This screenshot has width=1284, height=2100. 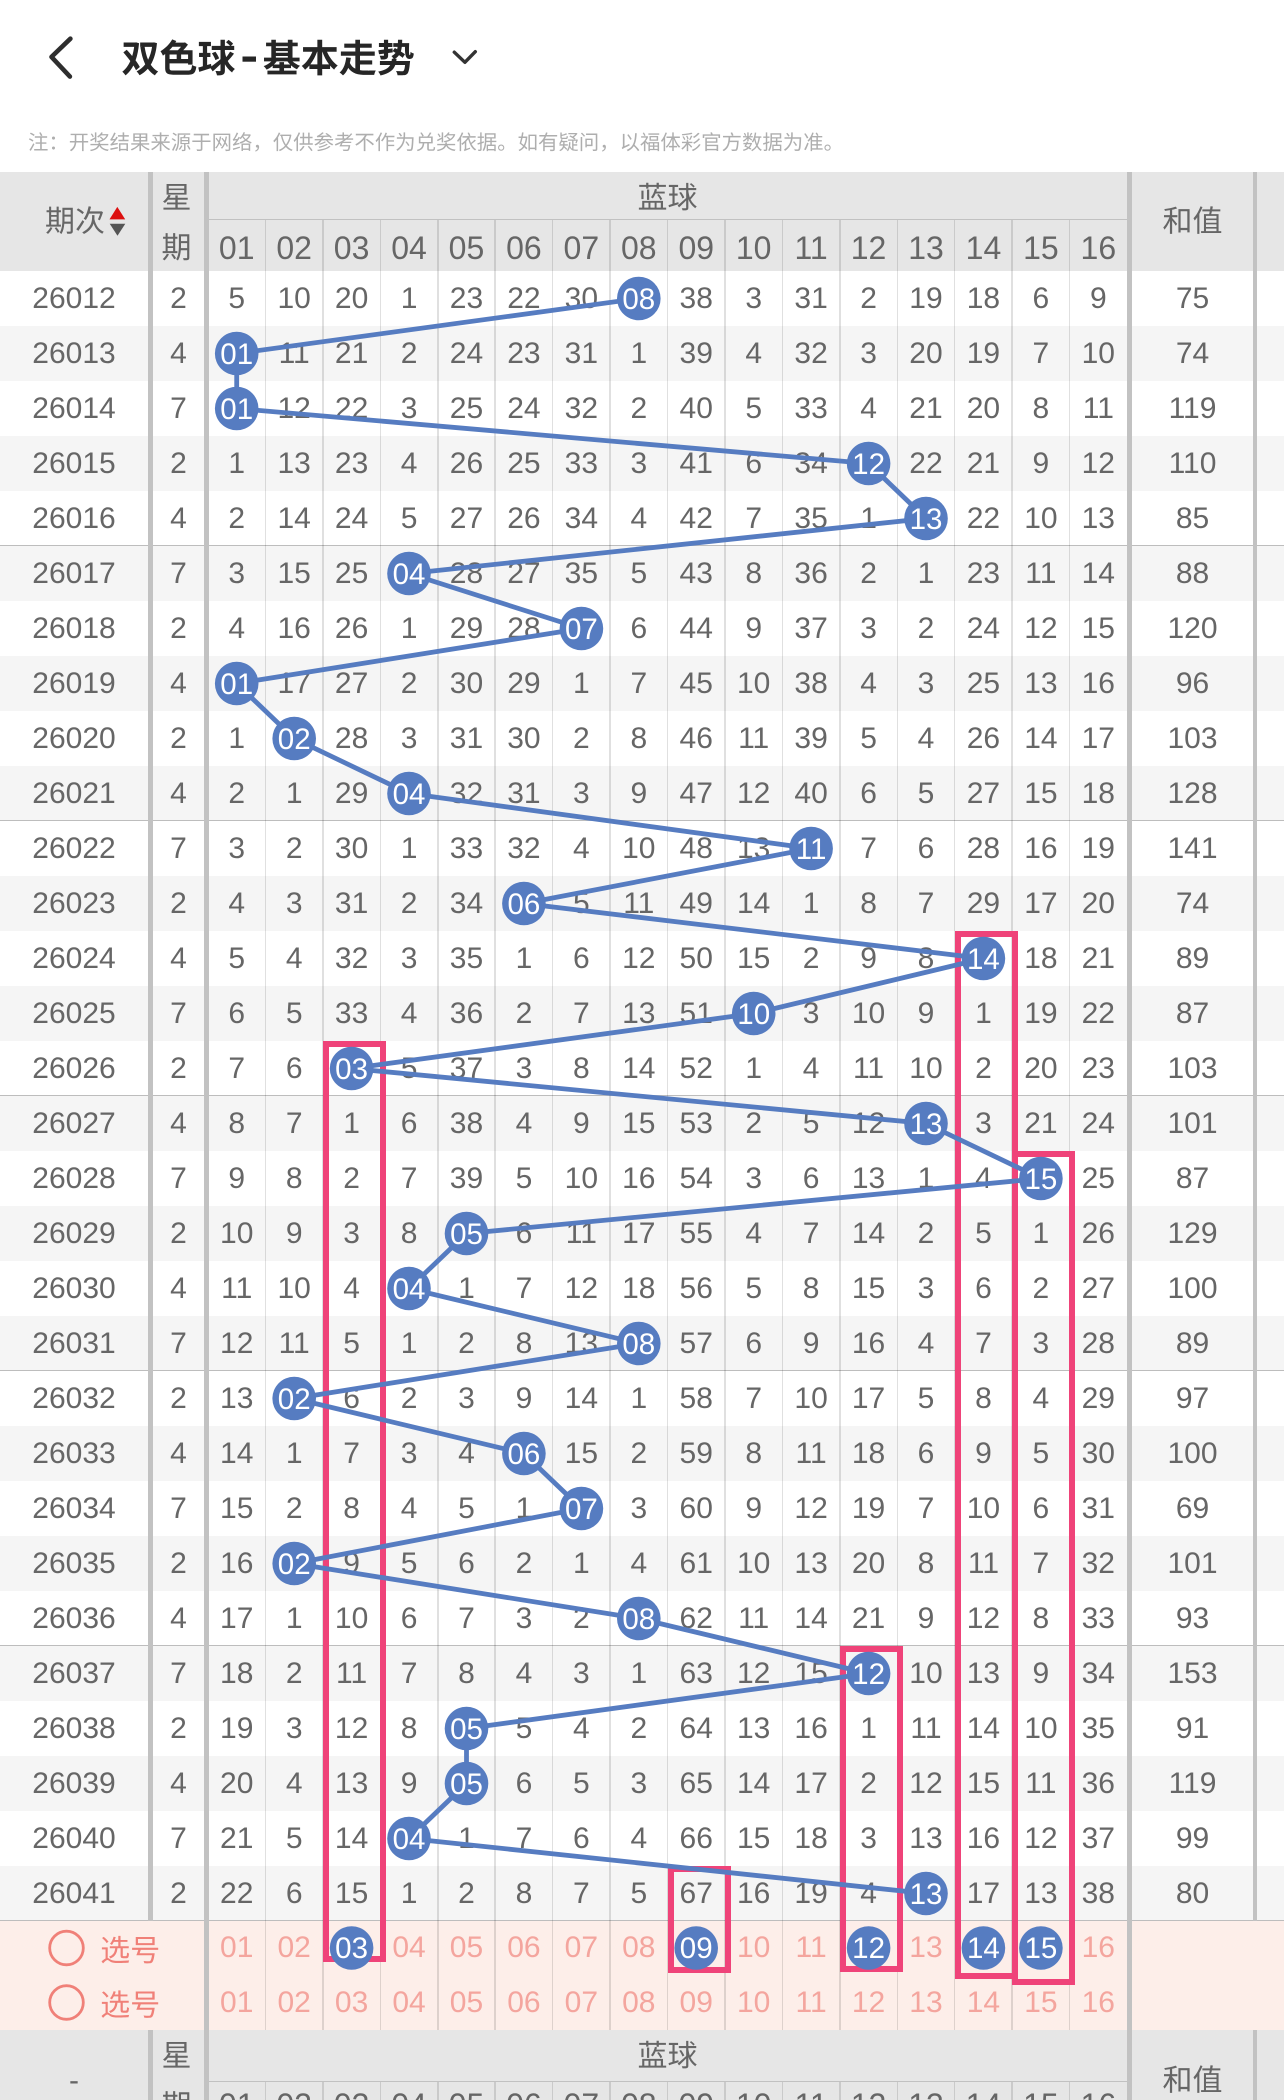 What do you see at coordinates (753, 1014) in the screenshot?
I see `svg-text: 10` at bounding box center [753, 1014].